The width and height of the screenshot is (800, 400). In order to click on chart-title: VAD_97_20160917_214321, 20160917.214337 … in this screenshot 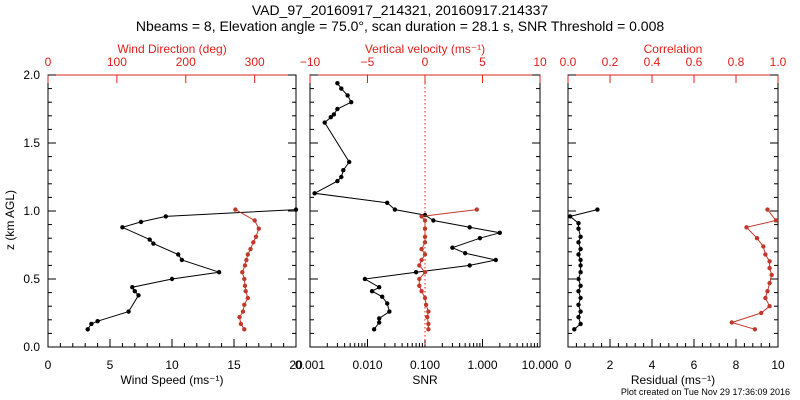, I will do `click(400, 18)`.